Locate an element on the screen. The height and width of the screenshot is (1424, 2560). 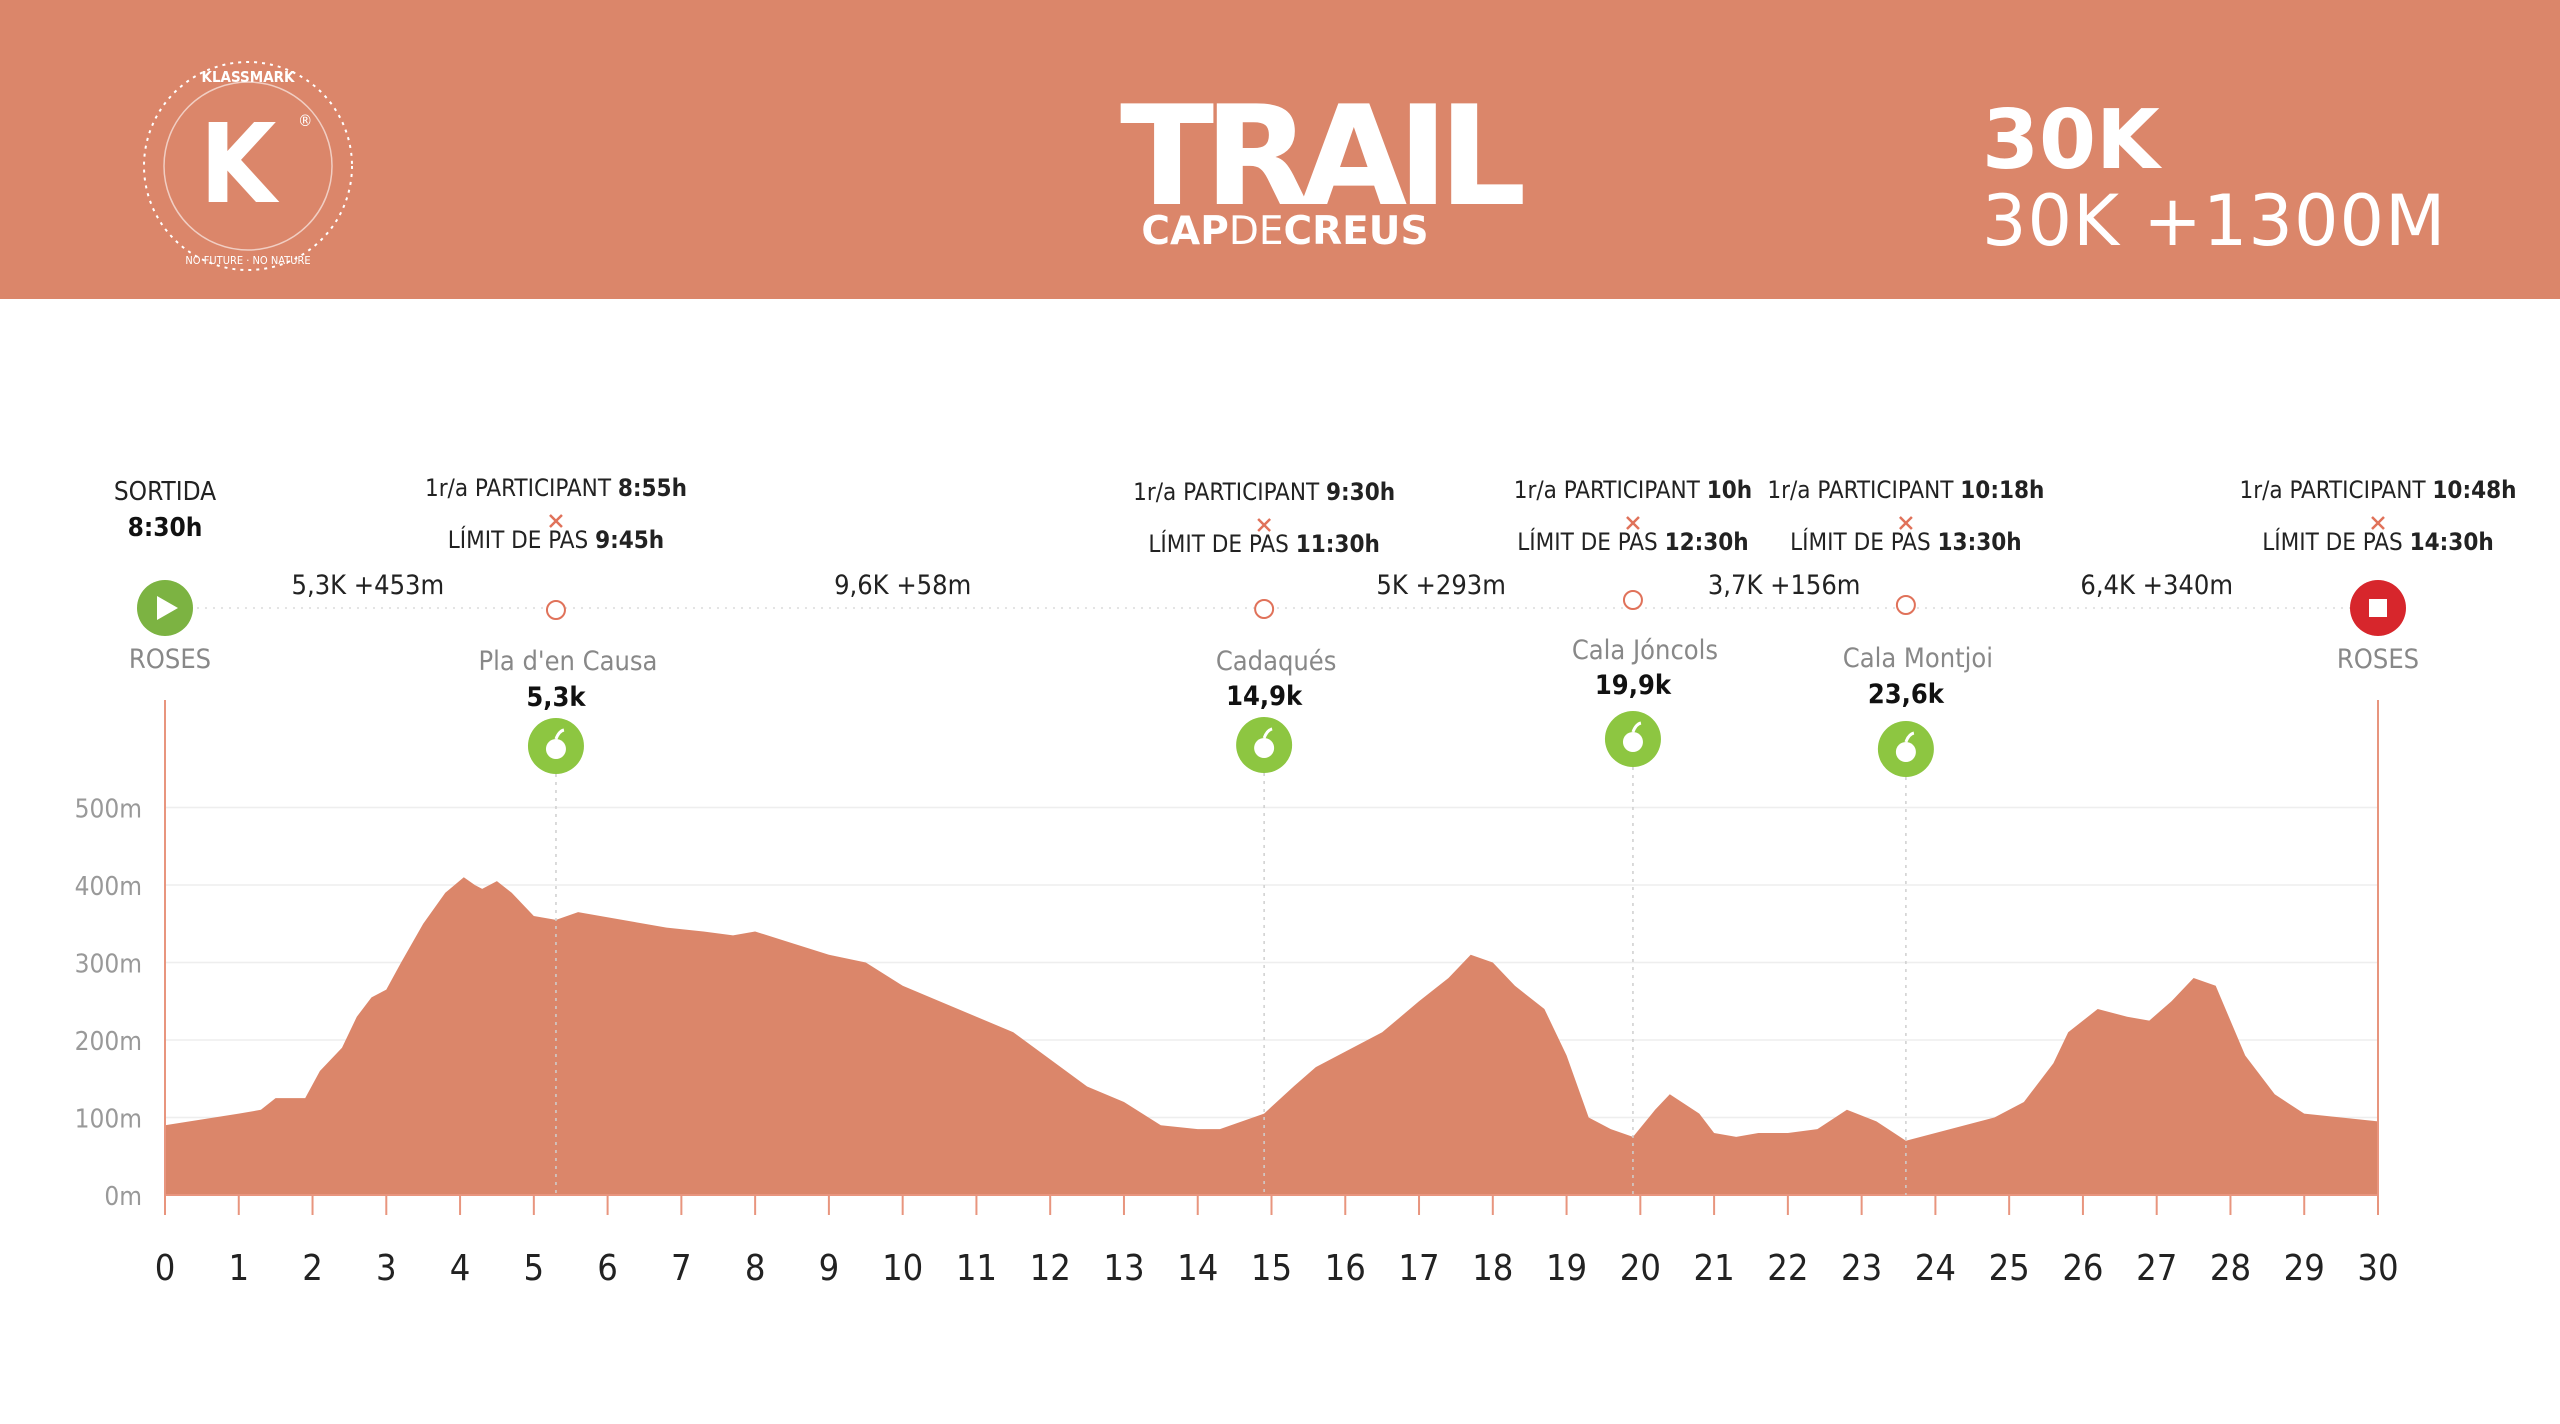
x-tick-label: 2 is located at coordinates (312, 1268).